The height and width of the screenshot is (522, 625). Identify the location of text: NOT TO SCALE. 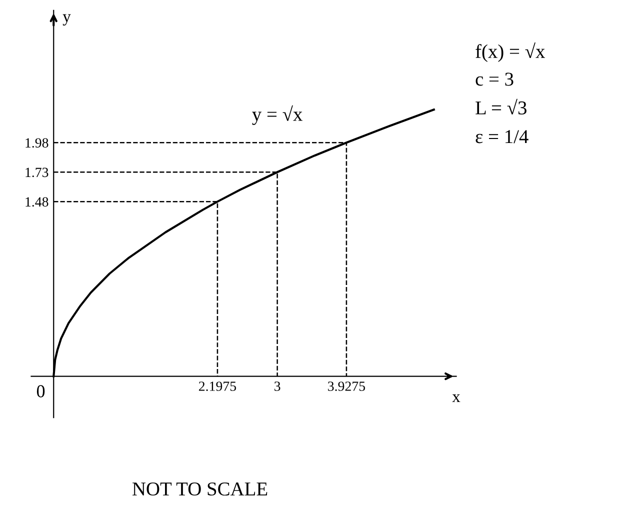
(200, 489).